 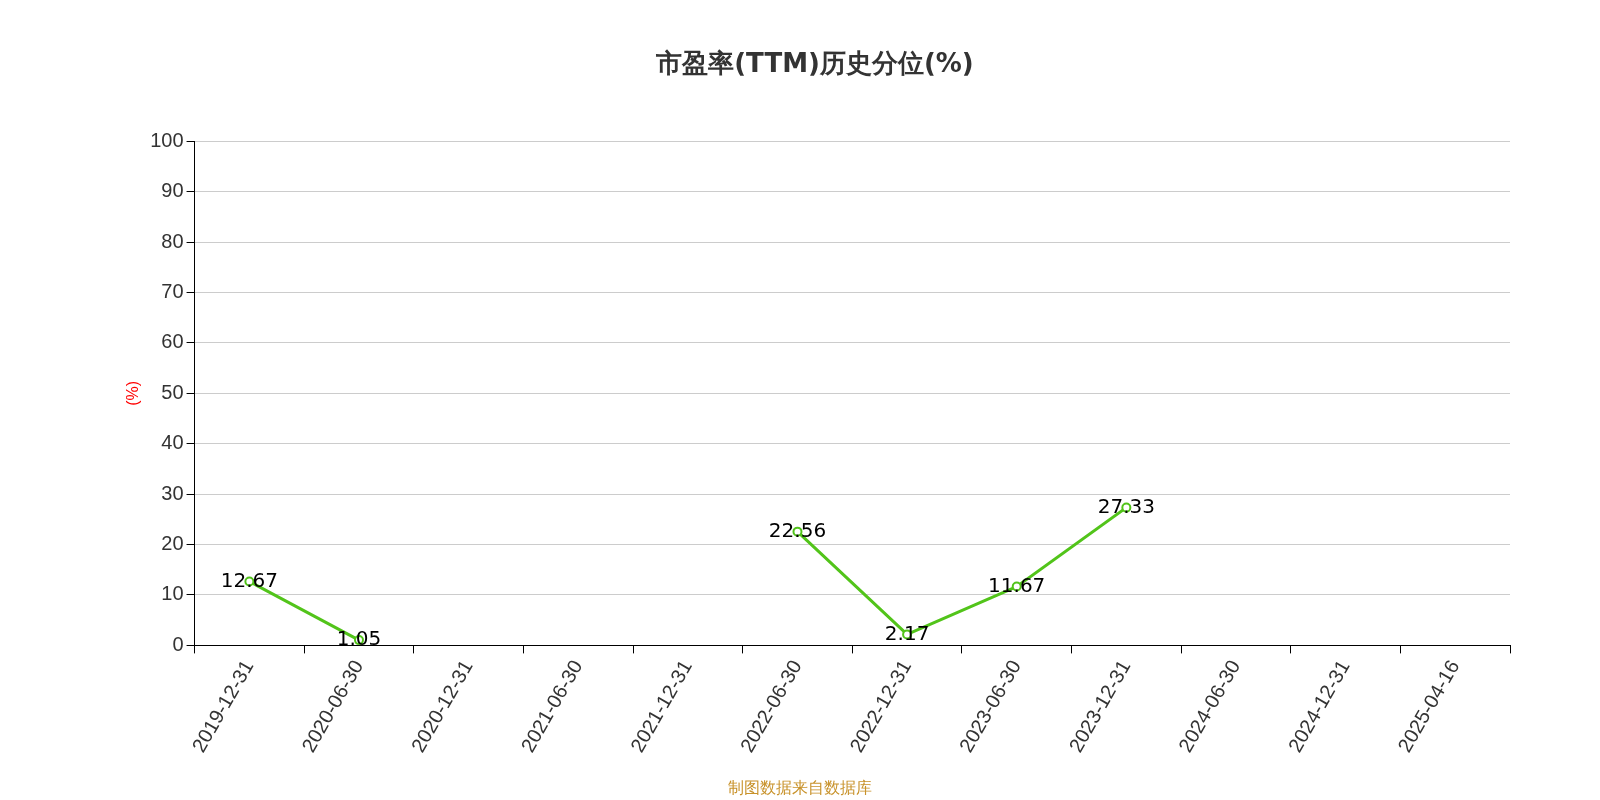 I want to click on y-axis-title: (%), so click(x=133, y=393).